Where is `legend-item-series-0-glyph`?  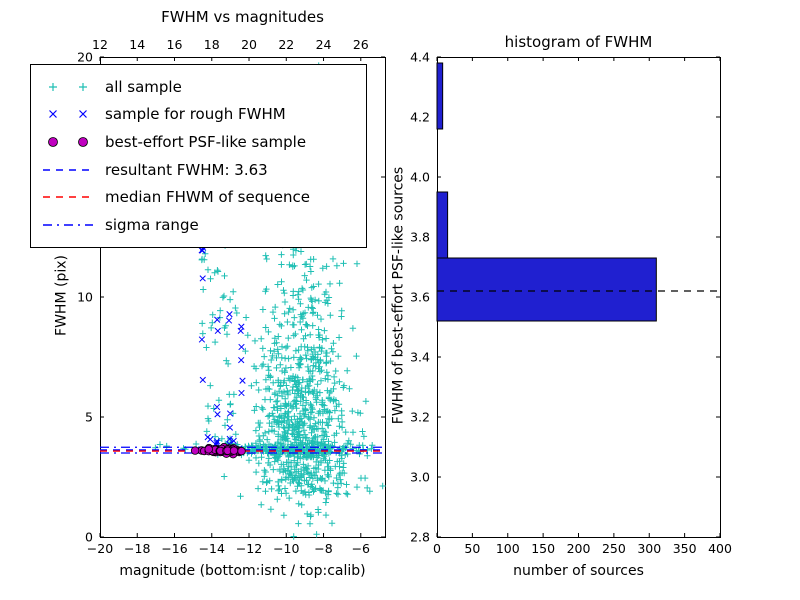
legend-item-series-0-glyph is located at coordinates (68, 86).